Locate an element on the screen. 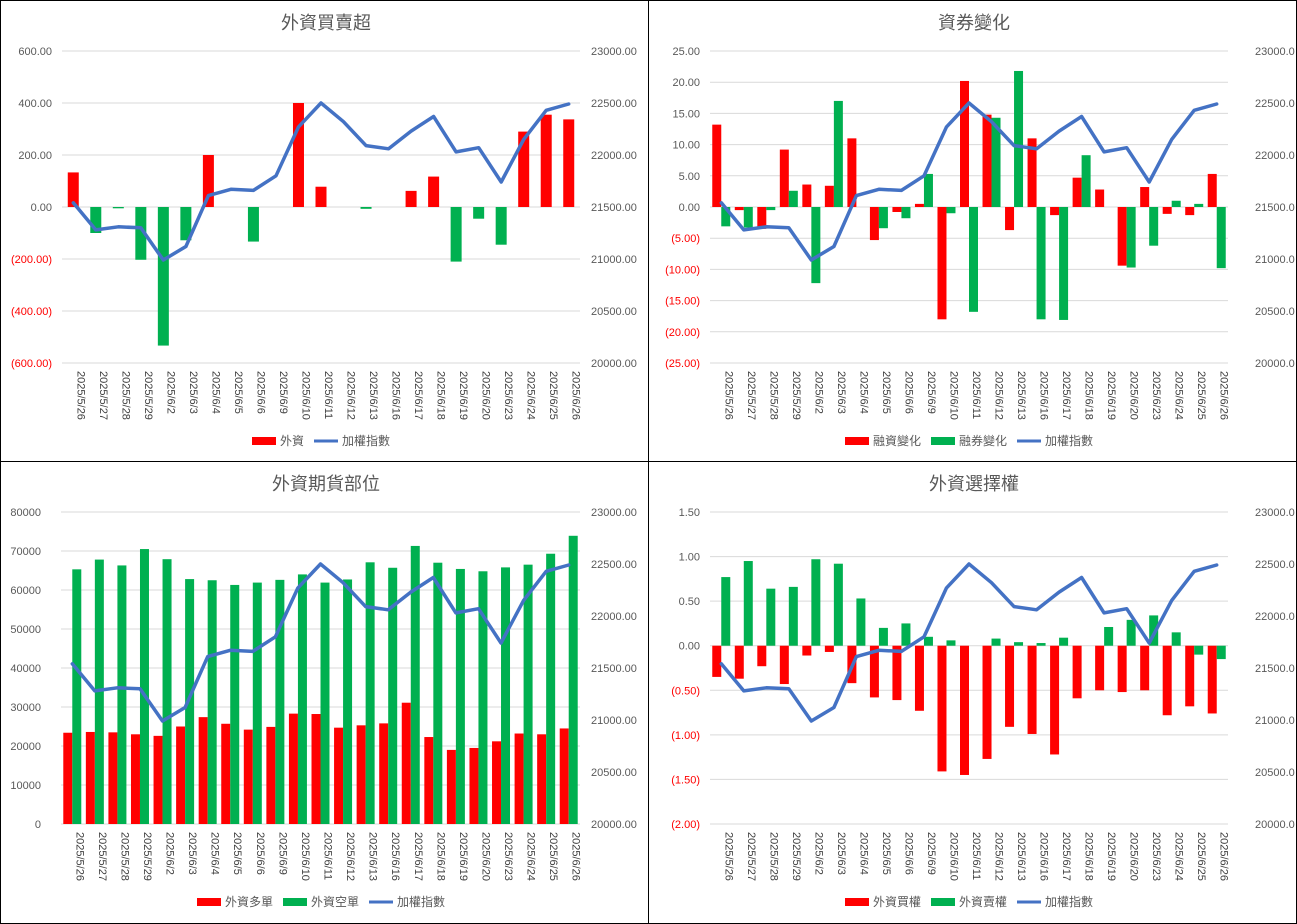 Image resolution: width=1297 pixels, height=924 pixels. y2-tick-label: 21500.00 is located at coordinates (614, 208).